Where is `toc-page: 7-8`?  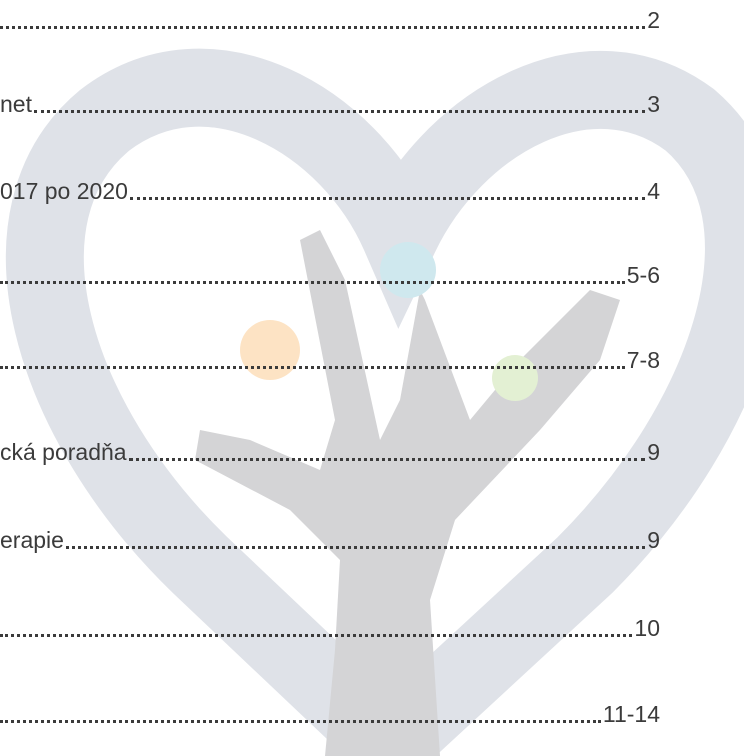 toc-page: 7-8 is located at coordinates (643, 360).